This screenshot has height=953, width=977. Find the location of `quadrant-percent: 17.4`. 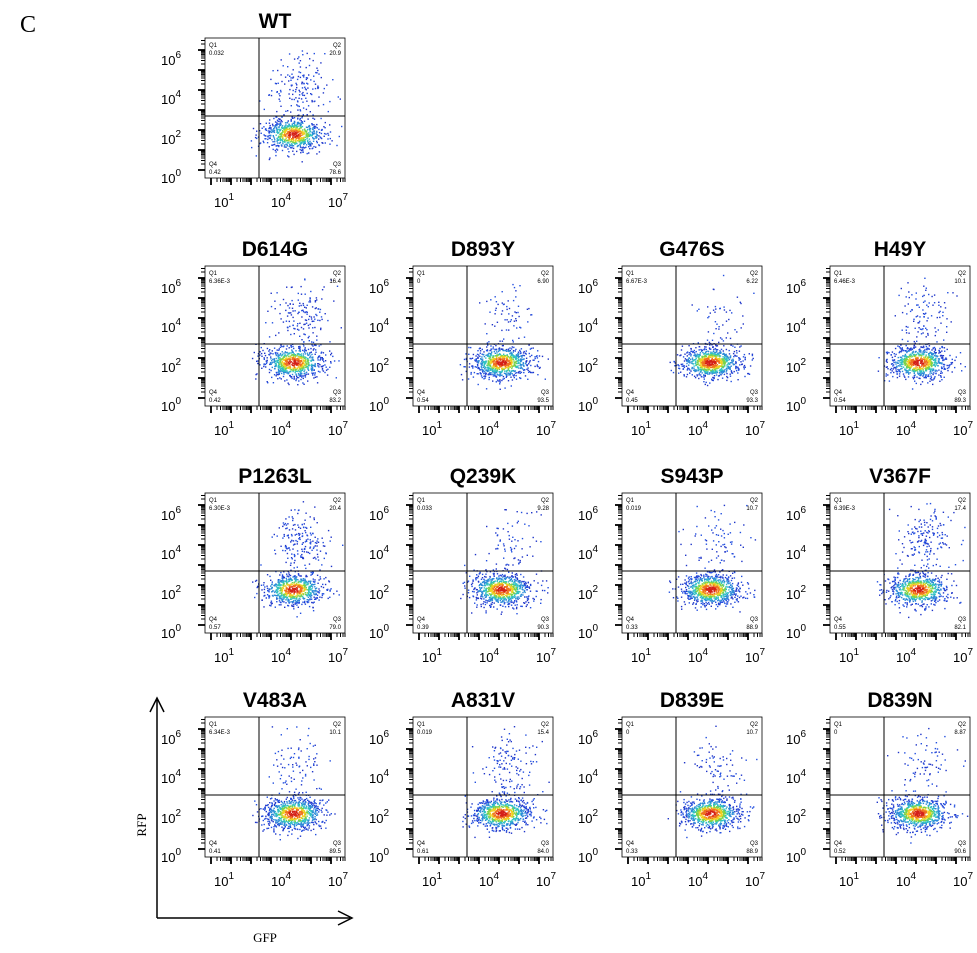

quadrant-percent: 17.4 is located at coordinates (960, 509).